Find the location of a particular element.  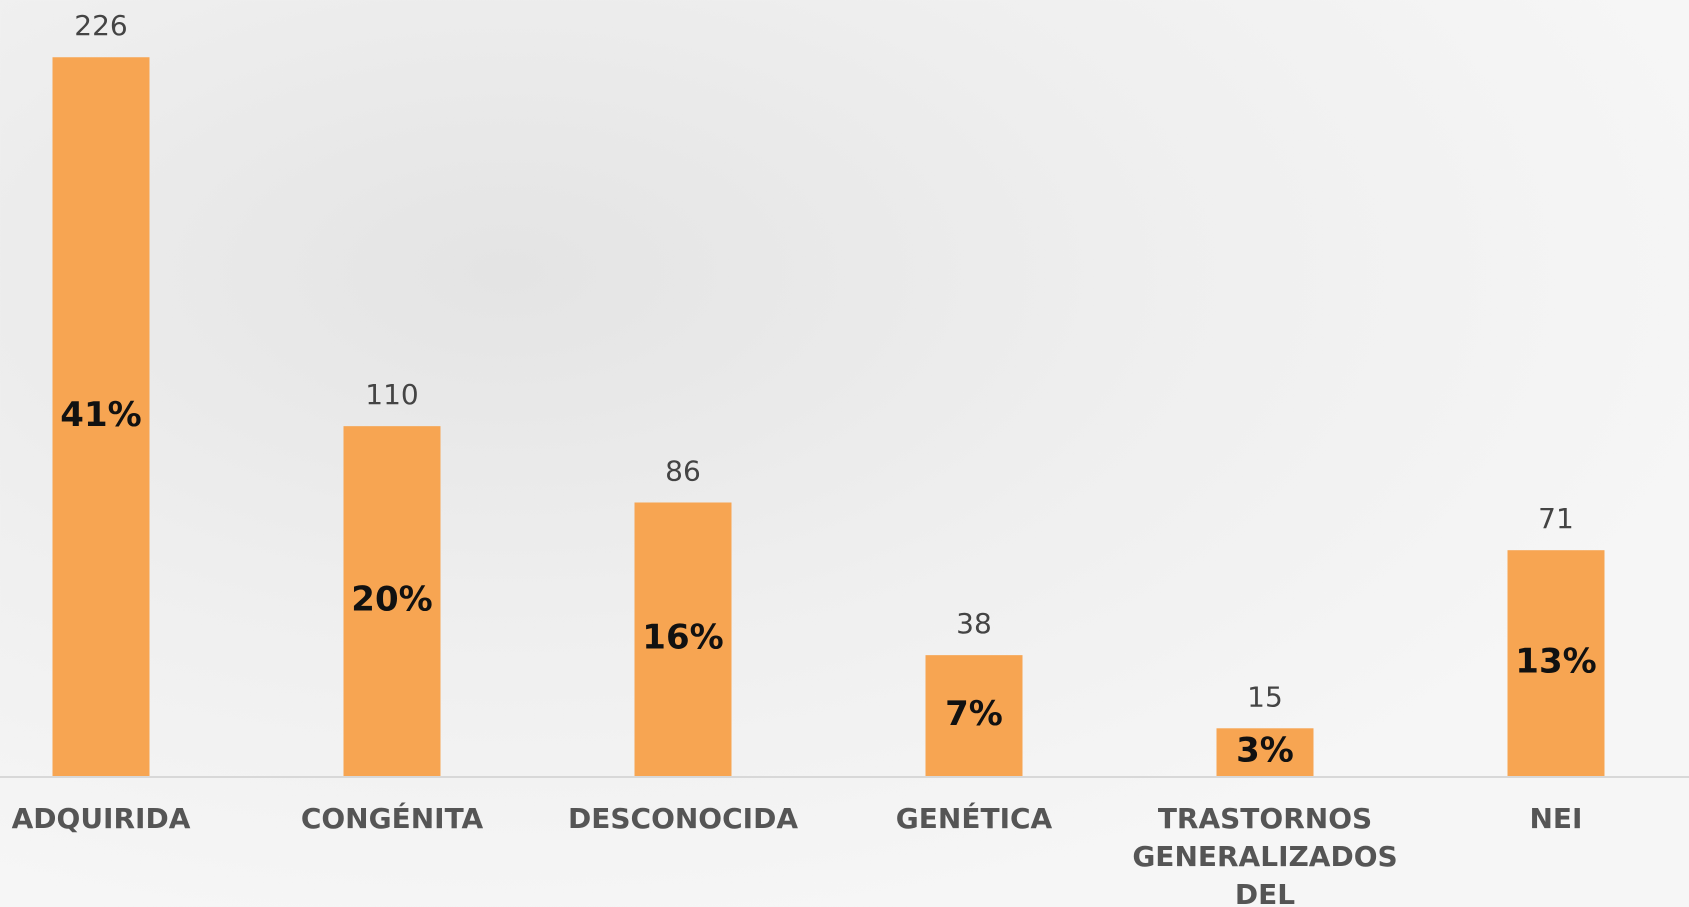

x-tick-label: ADQUIRIDA is located at coordinates (101, 818).